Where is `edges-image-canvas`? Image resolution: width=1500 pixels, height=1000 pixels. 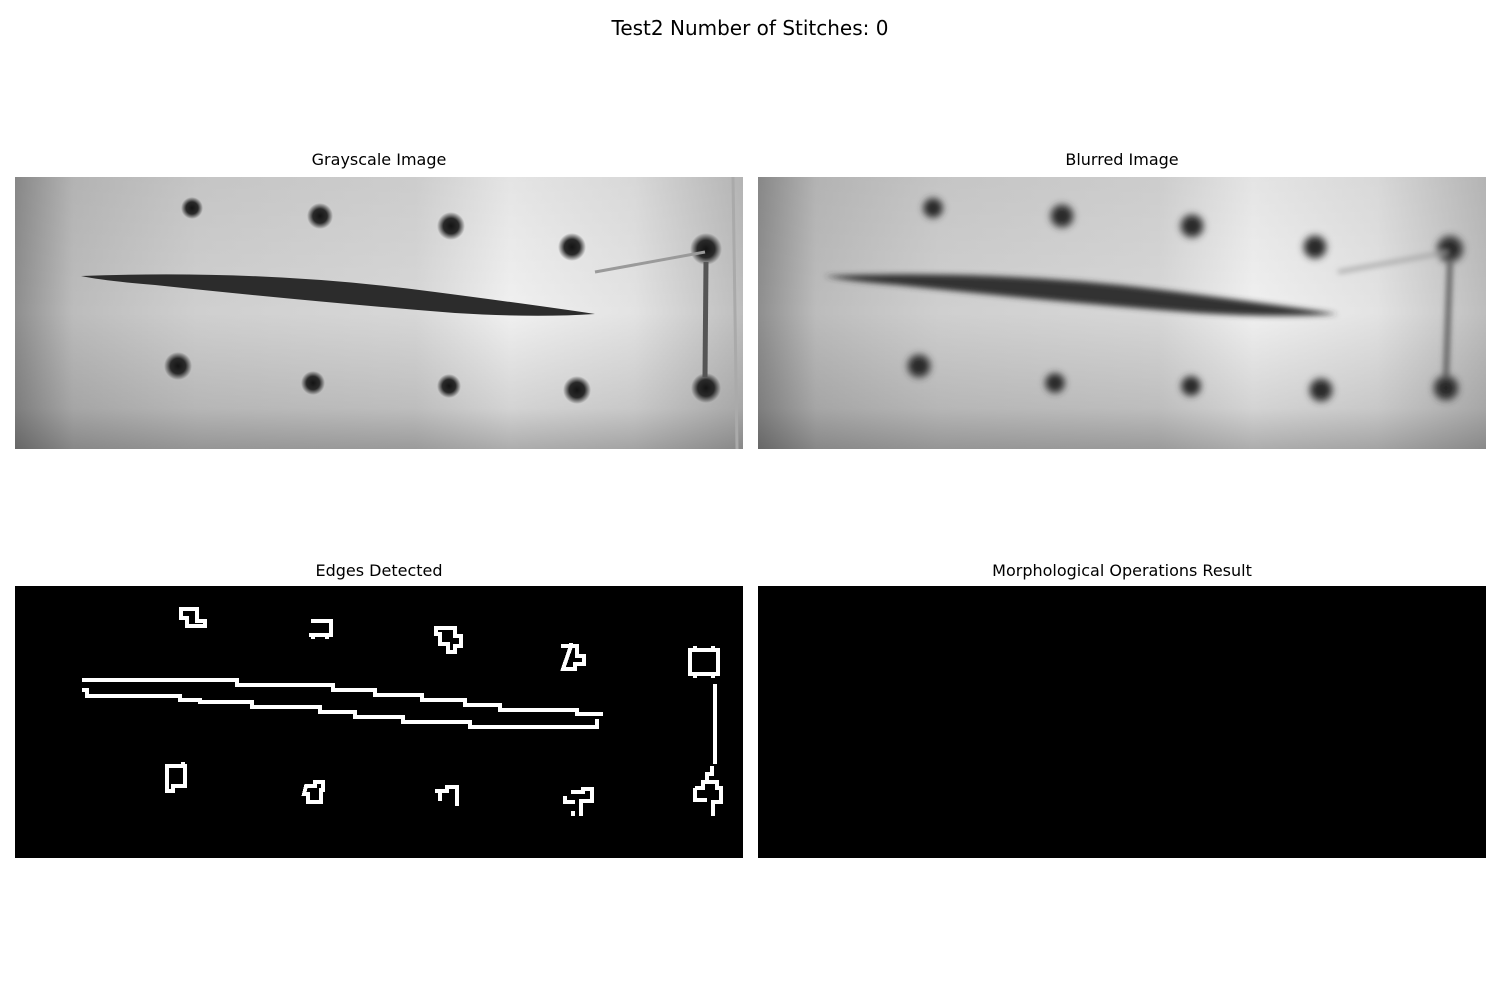 edges-image-canvas is located at coordinates (379, 722).